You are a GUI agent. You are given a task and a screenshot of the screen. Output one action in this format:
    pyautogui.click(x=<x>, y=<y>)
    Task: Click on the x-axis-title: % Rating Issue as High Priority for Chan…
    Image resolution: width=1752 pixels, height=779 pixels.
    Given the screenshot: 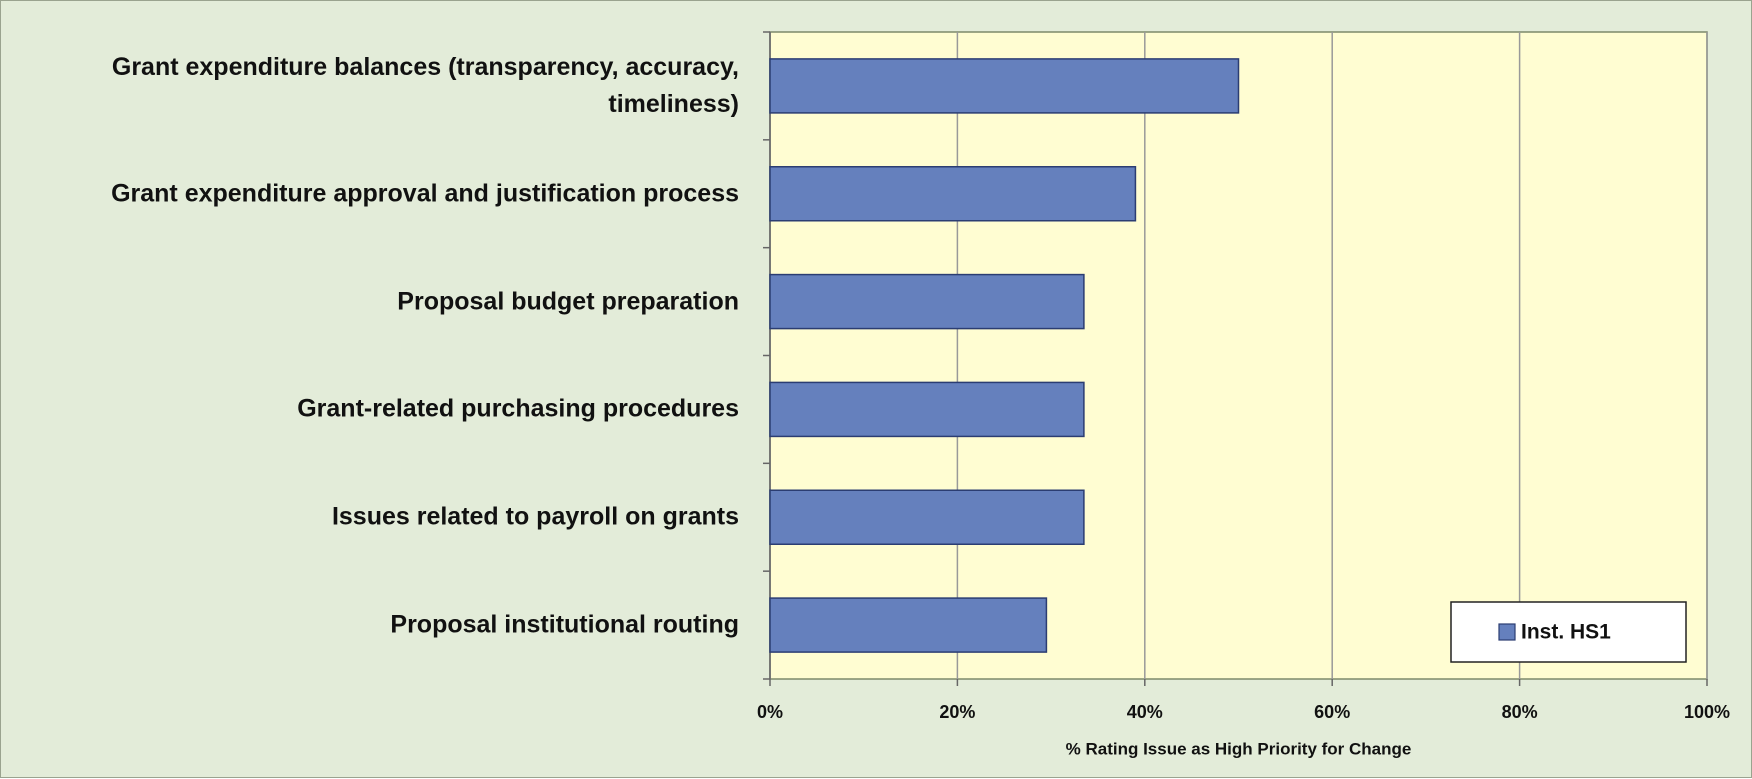 What is the action you would take?
    pyautogui.click(x=1239, y=748)
    